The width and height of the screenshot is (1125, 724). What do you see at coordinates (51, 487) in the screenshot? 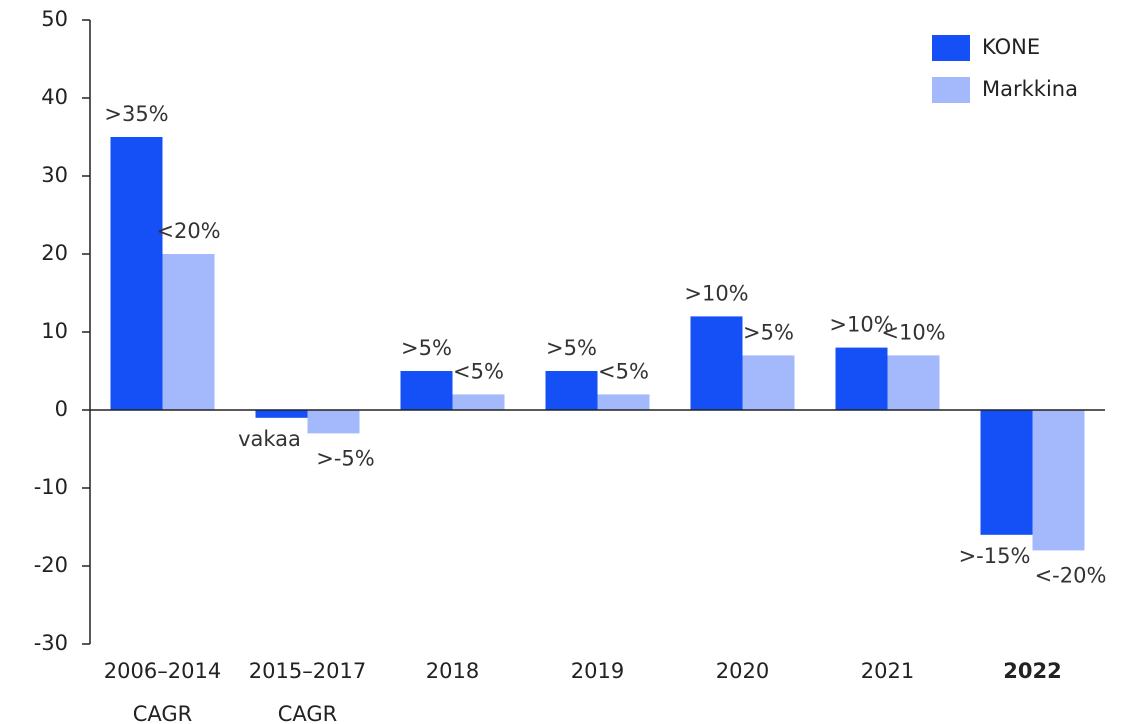
I see `y-tick-label: -10` at bounding box center [51, 487].